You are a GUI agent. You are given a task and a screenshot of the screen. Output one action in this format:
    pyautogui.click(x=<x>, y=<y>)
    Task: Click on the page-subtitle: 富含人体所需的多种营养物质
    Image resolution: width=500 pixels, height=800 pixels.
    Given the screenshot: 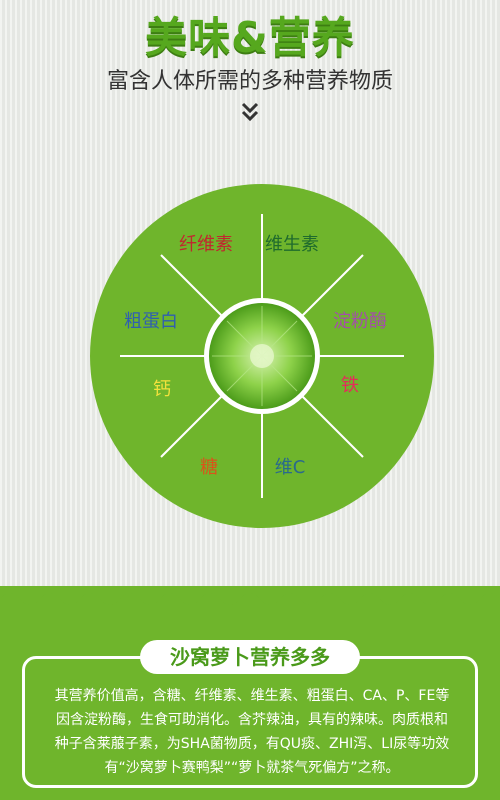 What is the action you would take?
    pyautogui.click(x=249, y=81)
    